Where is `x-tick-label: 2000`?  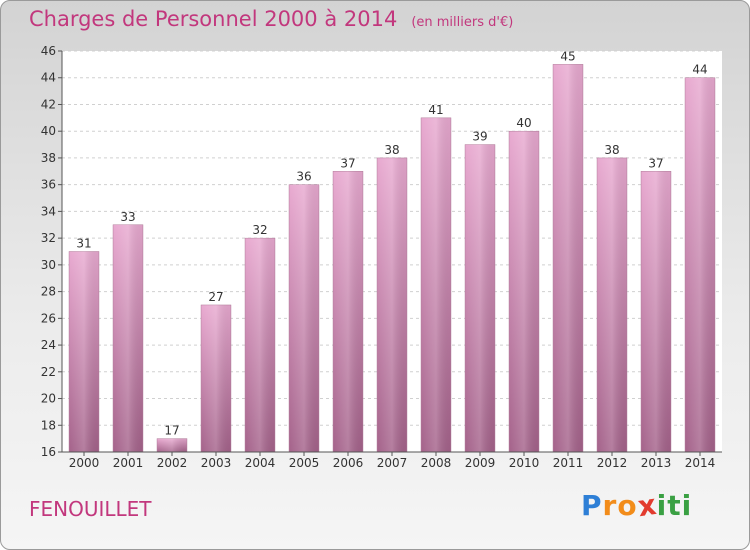 x-tick-label: 2000 is located at coordinates (84, 463).